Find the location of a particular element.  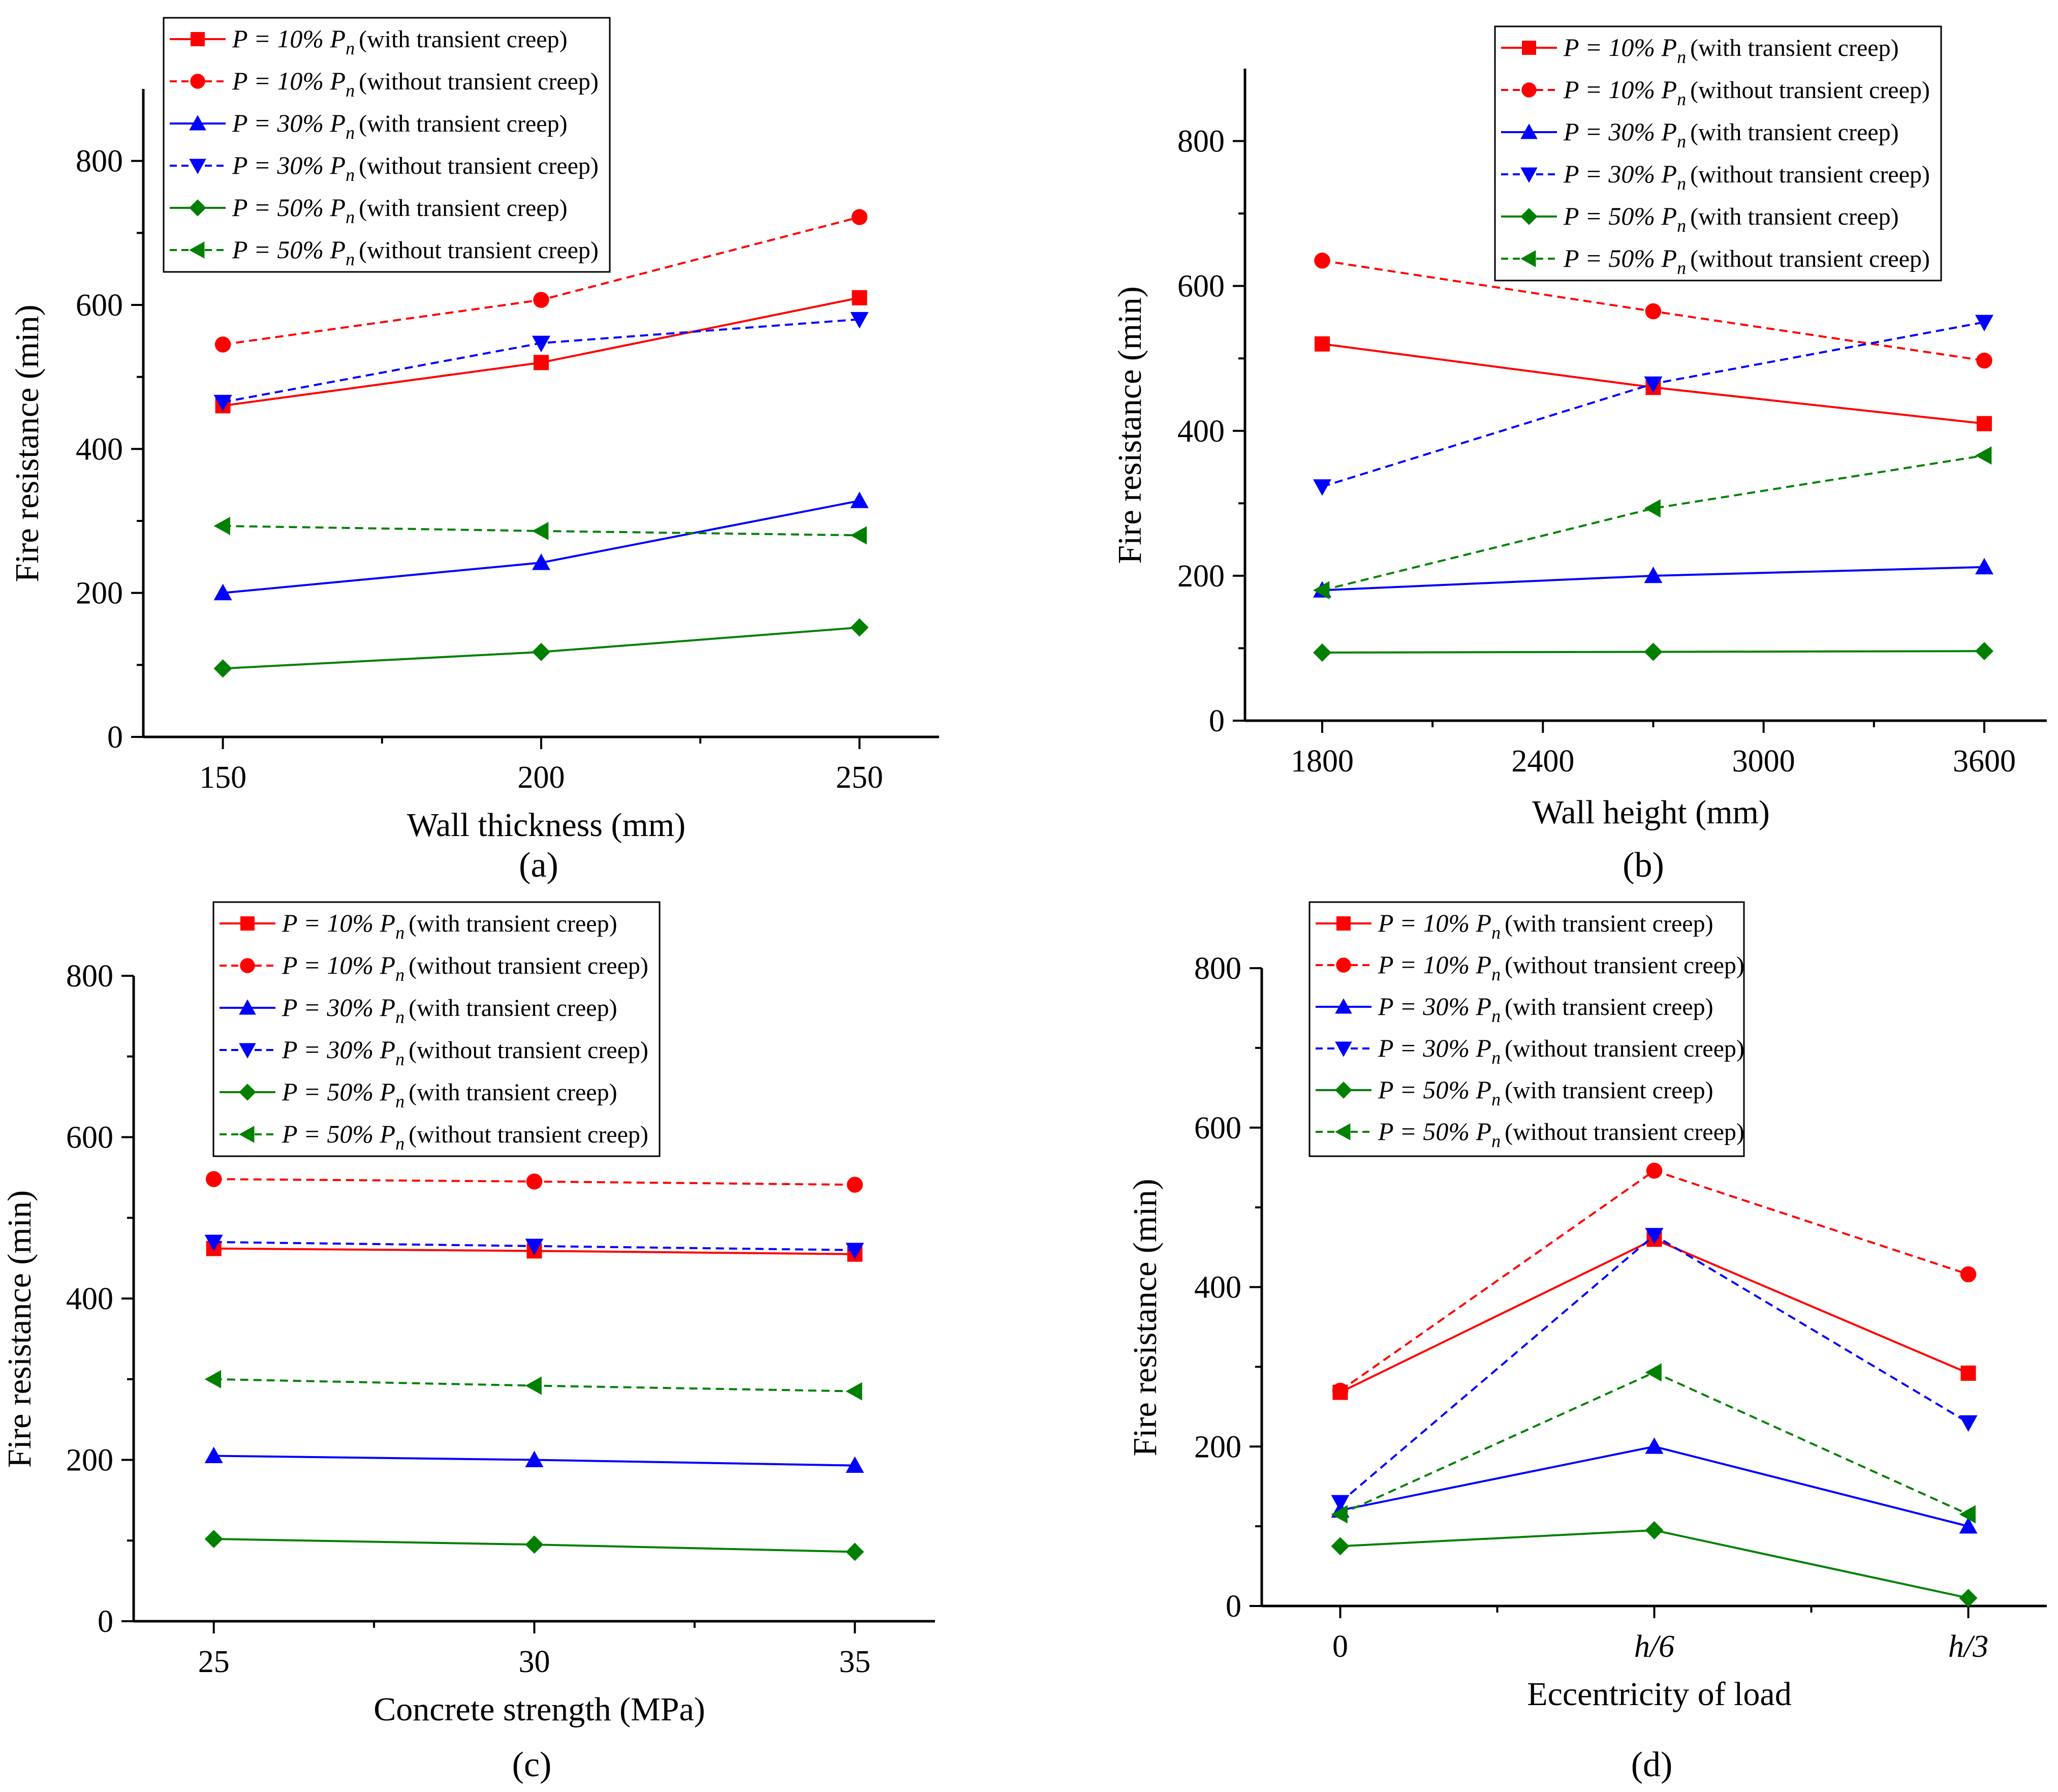

y-tick-label: 800 is located at coordinates (1217, 968).